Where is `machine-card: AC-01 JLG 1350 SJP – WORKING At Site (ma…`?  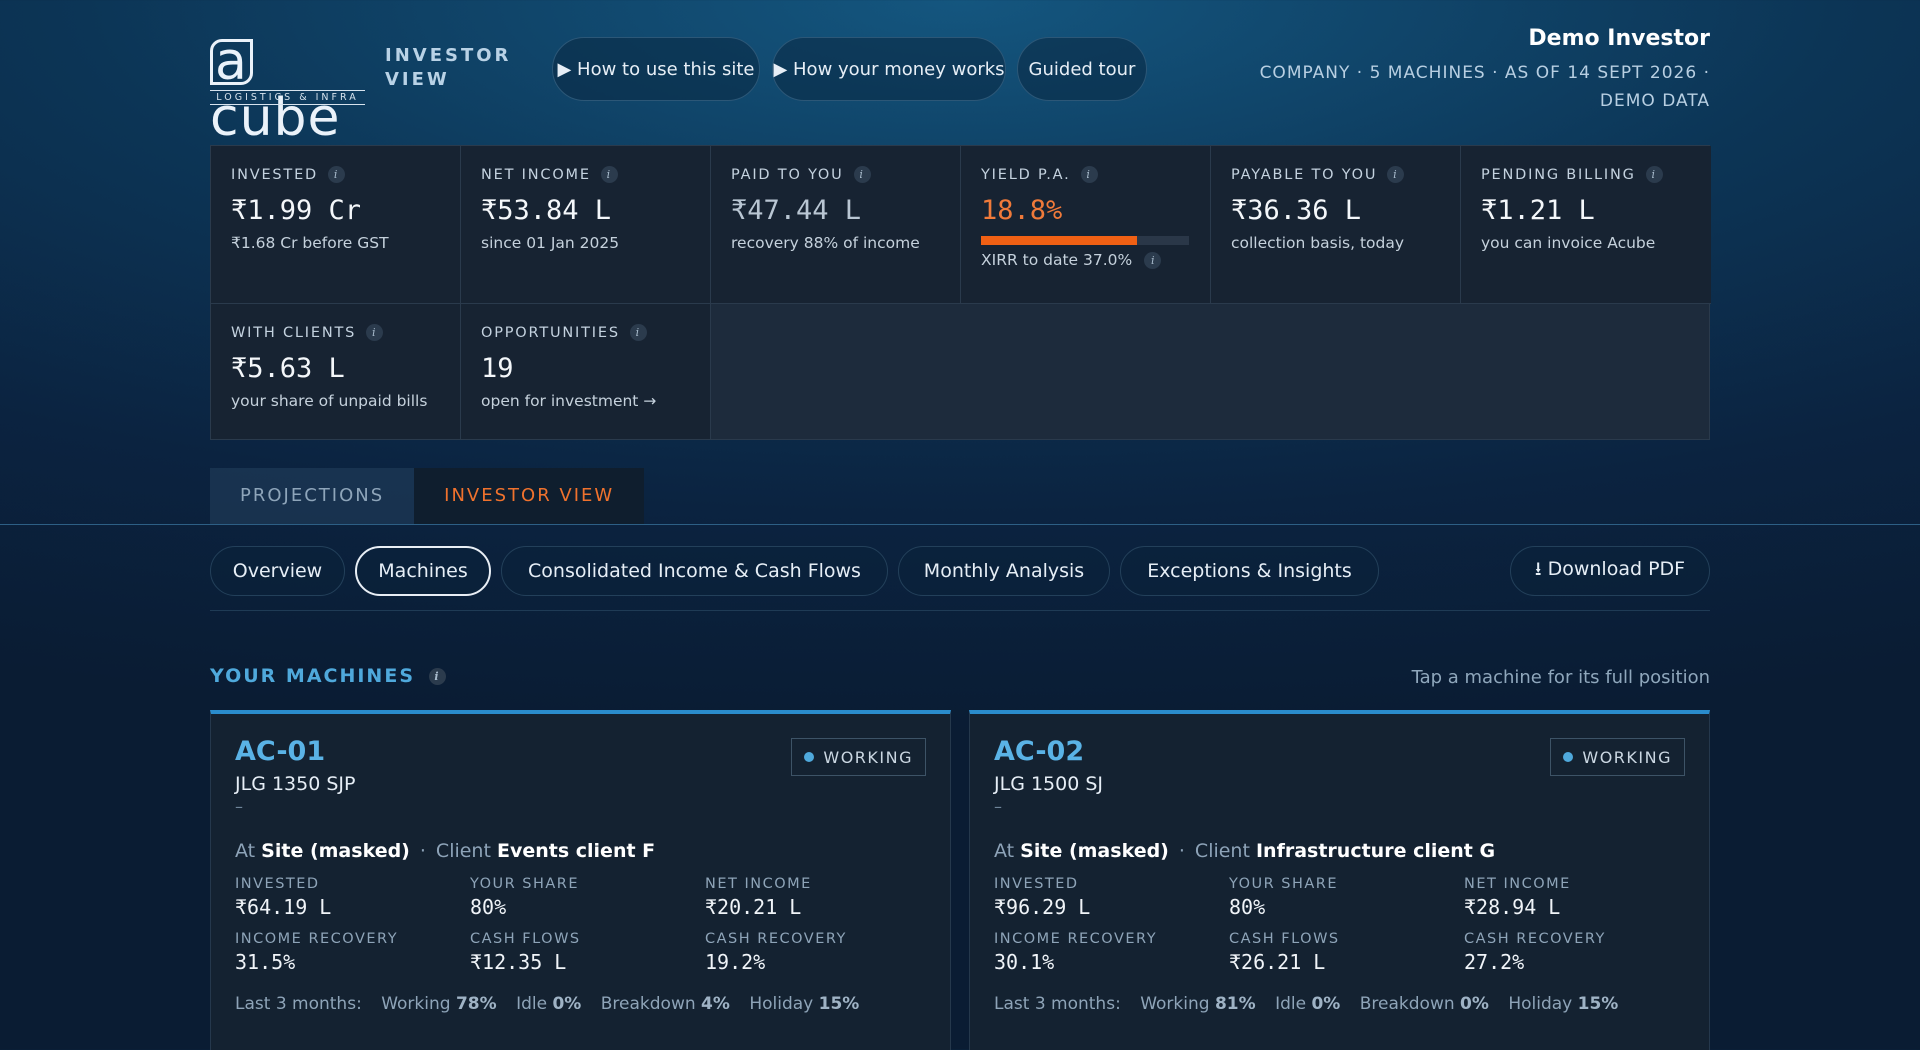 machine-card: AC-01 JLG 1350 SJP – WORKING At Site (ma… is located at coordinates (580, 880).